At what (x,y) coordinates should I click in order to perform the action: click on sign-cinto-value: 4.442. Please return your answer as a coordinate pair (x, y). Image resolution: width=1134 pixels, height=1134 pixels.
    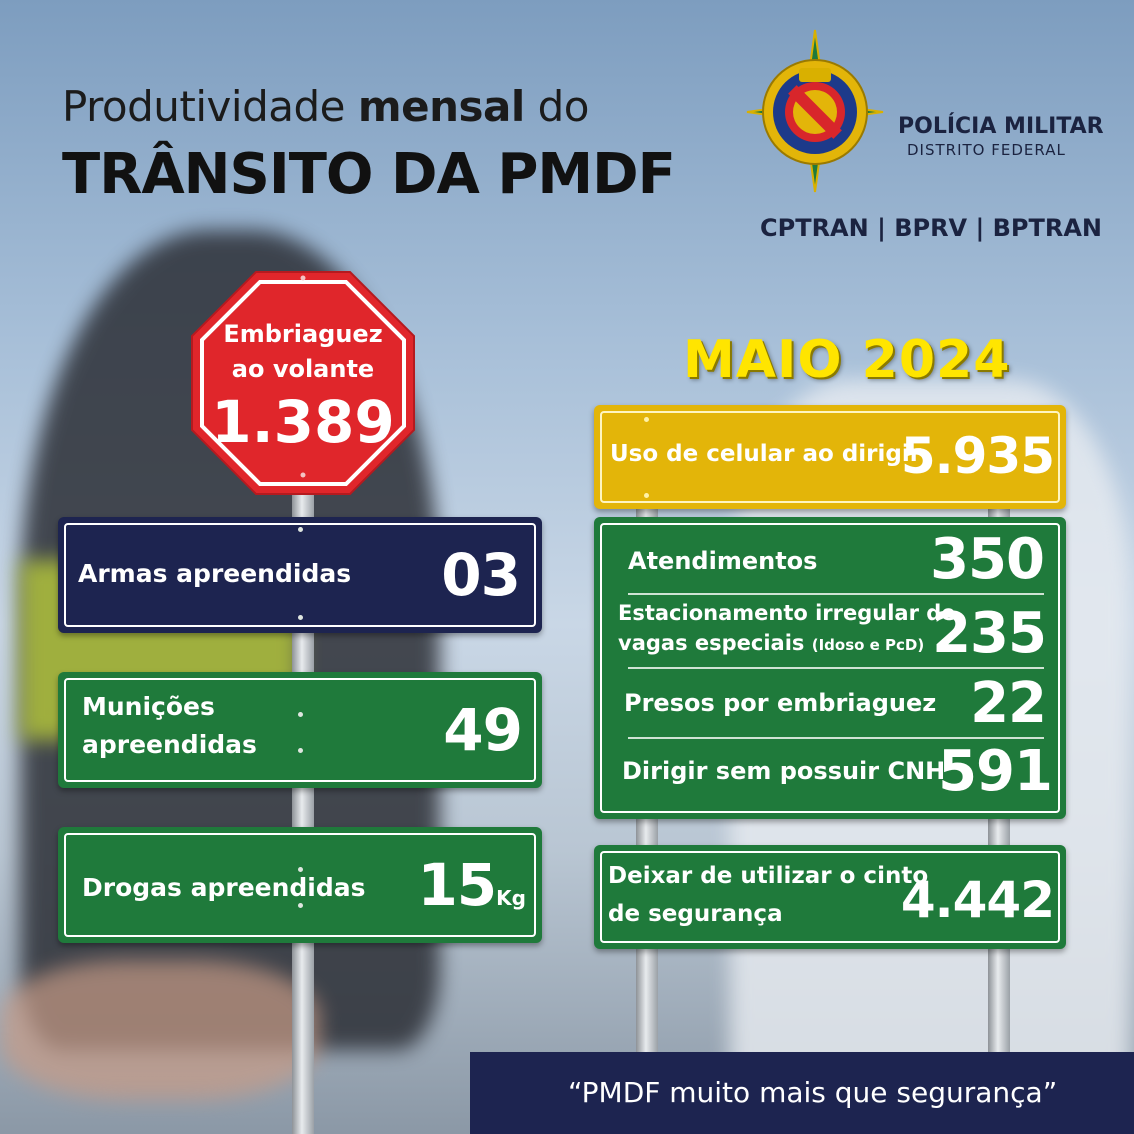
    Looking at the image, I should click on (977, 900).